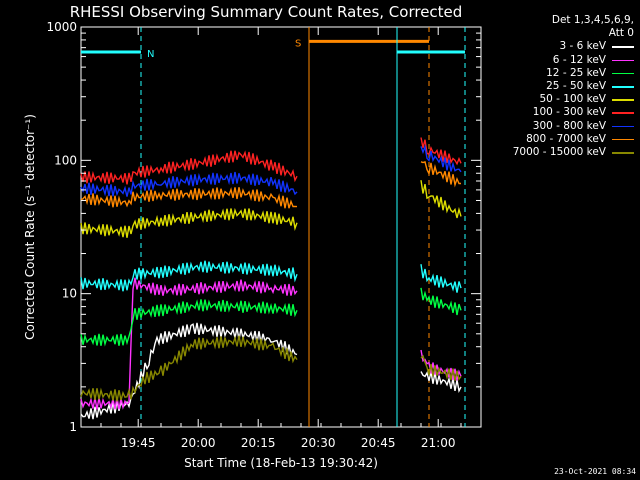 This screenshot has width=640, height=480. Describe the element at coordinates (69, 294) in the screenshot. I see `y-tick-label-1: 10` at that location.